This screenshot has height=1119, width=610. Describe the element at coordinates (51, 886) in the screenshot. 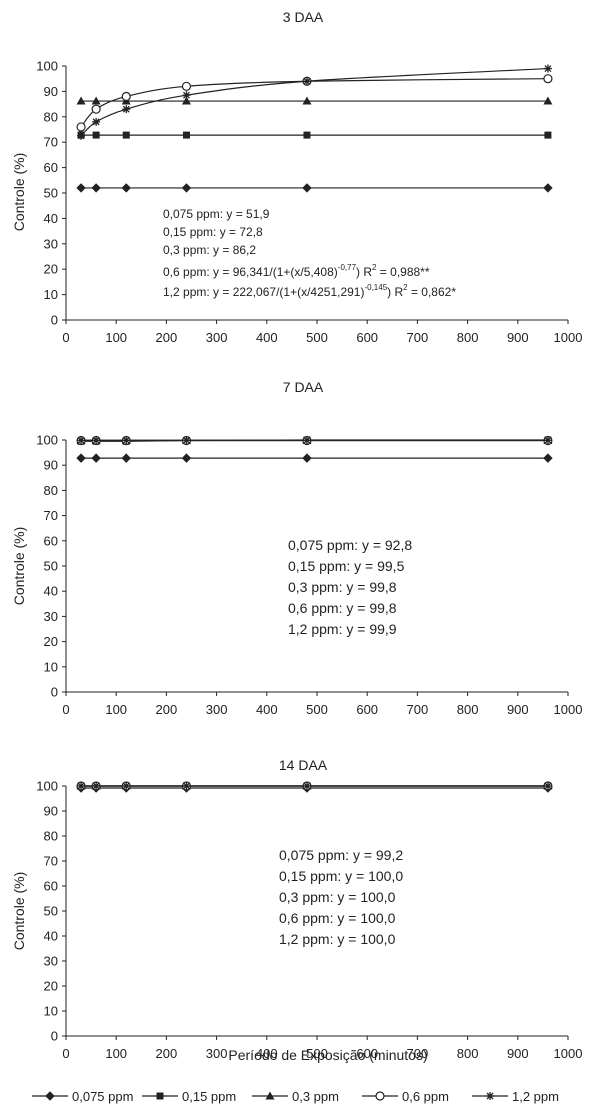

I see `y-tick-label-14daa: 60` at that location.